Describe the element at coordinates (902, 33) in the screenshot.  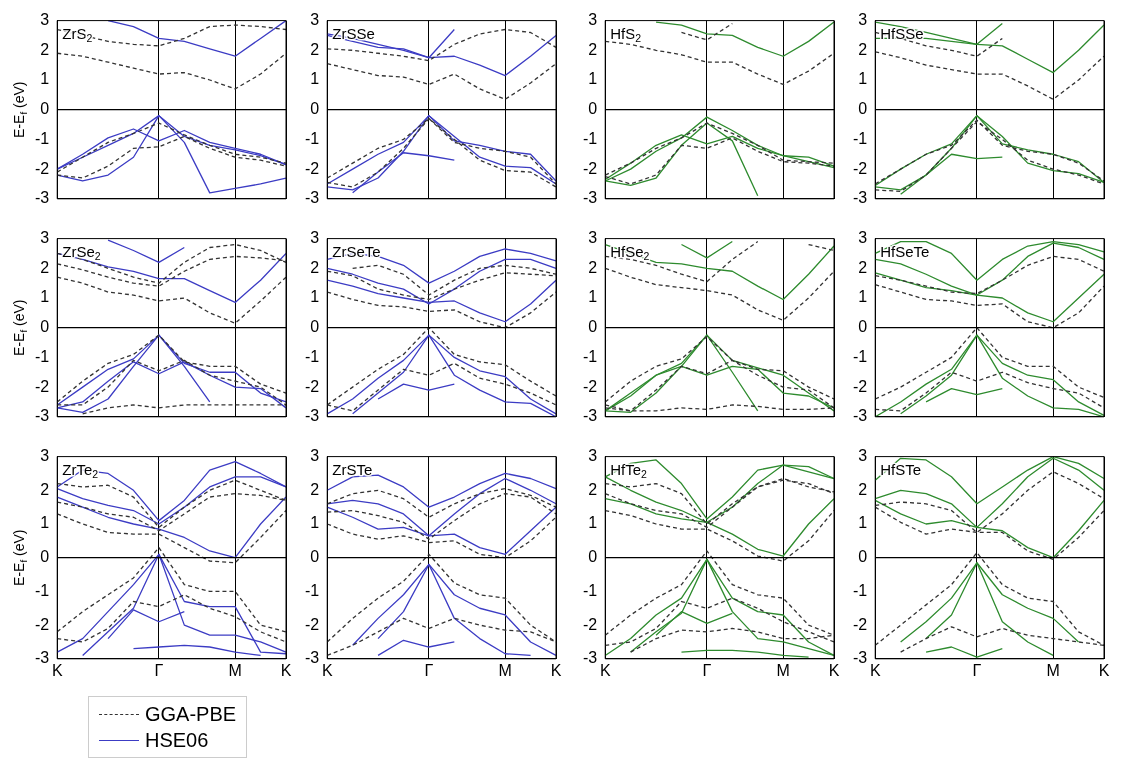
I see `chart-title: HfSSe` at that location.